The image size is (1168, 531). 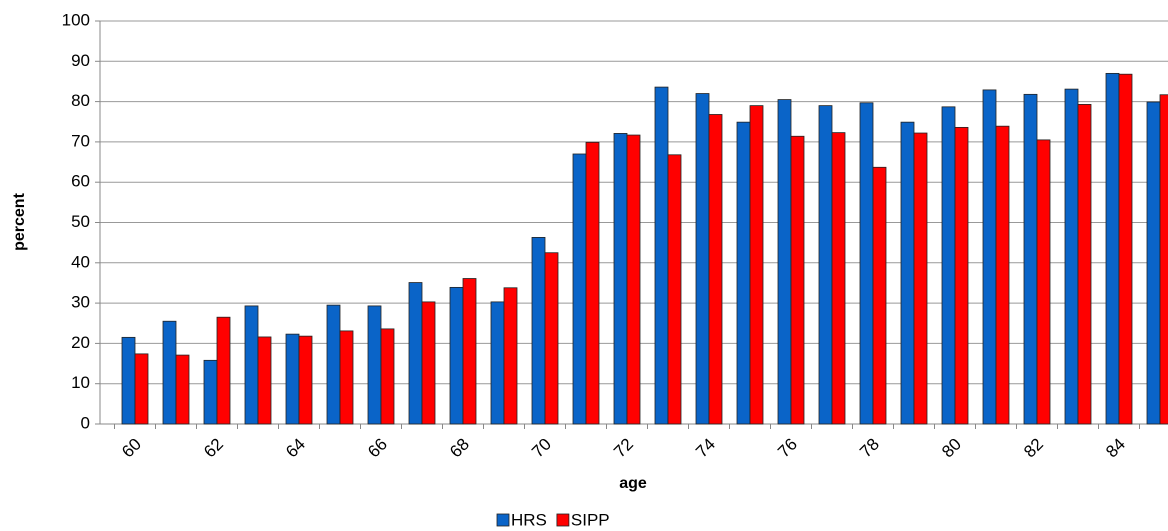 I want to click on x-tick-label: 62, so click(x=213, y=448).